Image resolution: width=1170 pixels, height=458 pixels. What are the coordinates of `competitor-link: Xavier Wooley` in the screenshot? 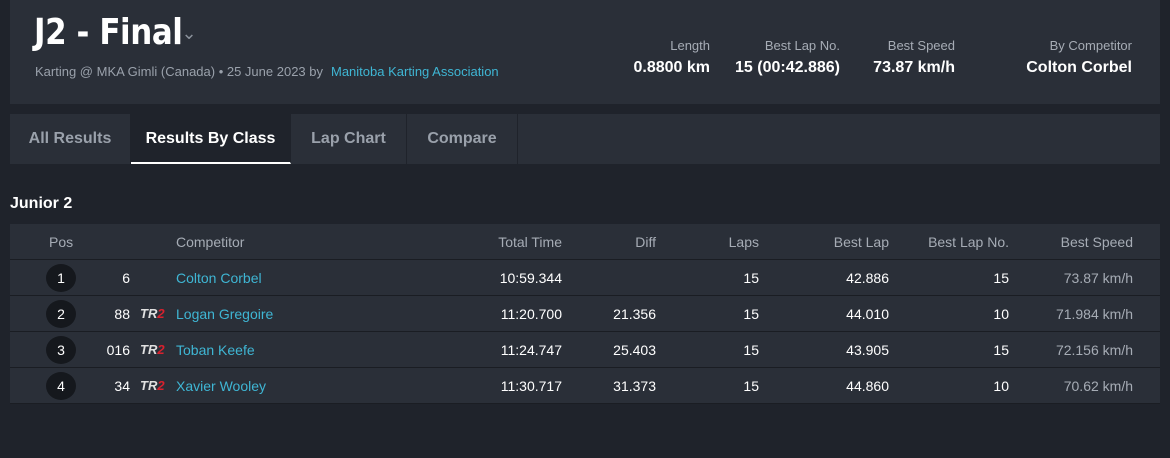 It's located at (221, 386).